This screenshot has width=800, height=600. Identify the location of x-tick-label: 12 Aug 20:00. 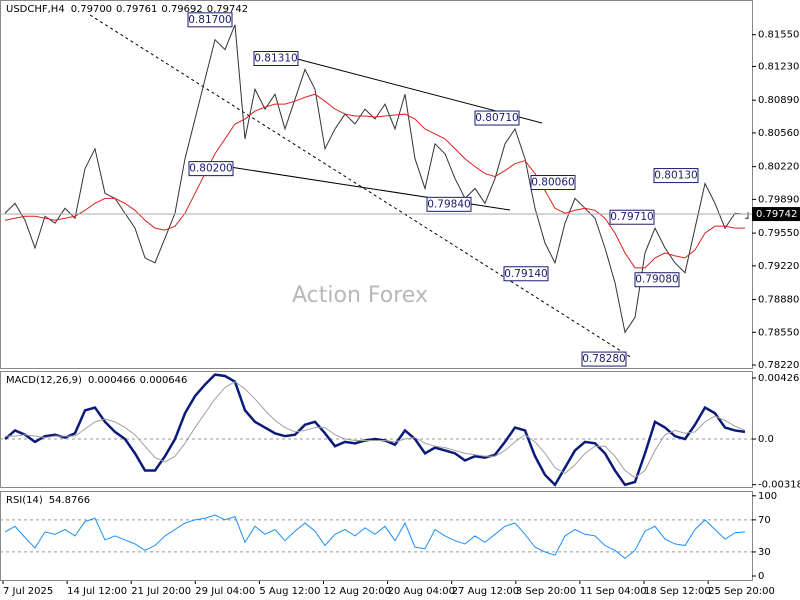
(357, 591).